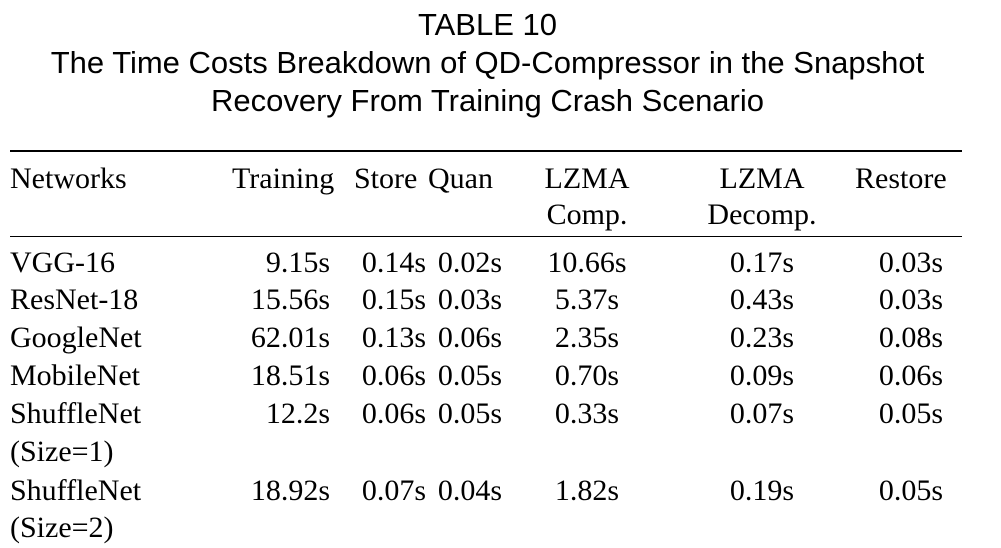 Image resolution: width=1001 pixels, height=548 pixels. What do you see at coordinates (587, 214) in the screenshot?
I see `header-lzma-comp-line2: Comp.` at bounding box center [587, 214].